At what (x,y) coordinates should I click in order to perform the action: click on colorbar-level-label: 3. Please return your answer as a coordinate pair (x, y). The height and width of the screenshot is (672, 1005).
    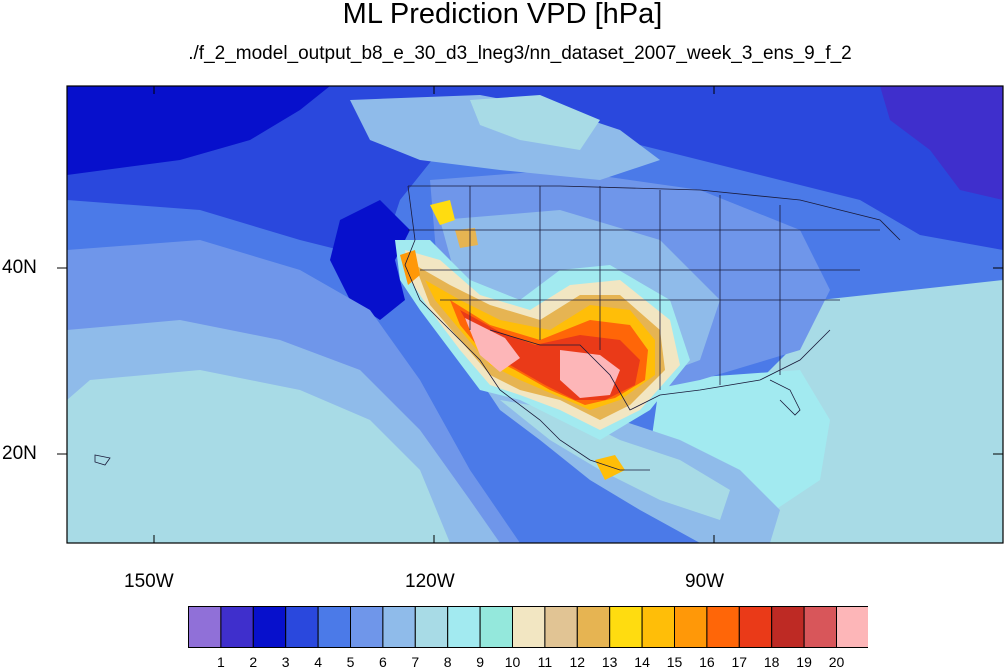
    Looking at the image, I should click on (285, 662).